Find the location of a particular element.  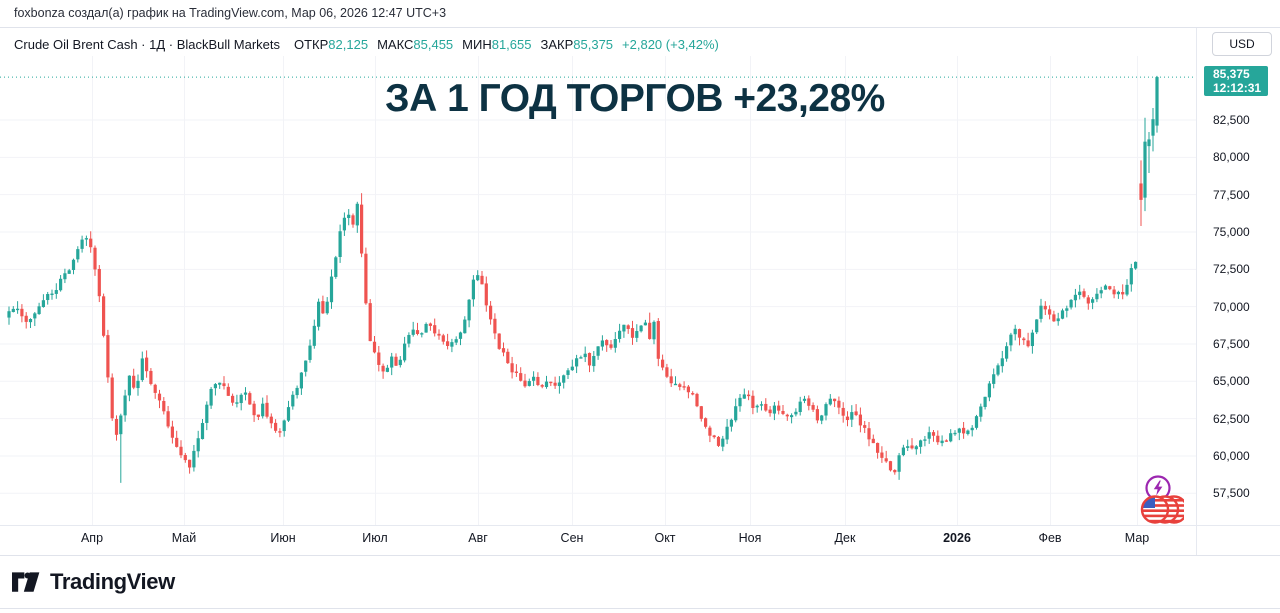

time-tick-label: Дек is located at coordinates (845, 538).